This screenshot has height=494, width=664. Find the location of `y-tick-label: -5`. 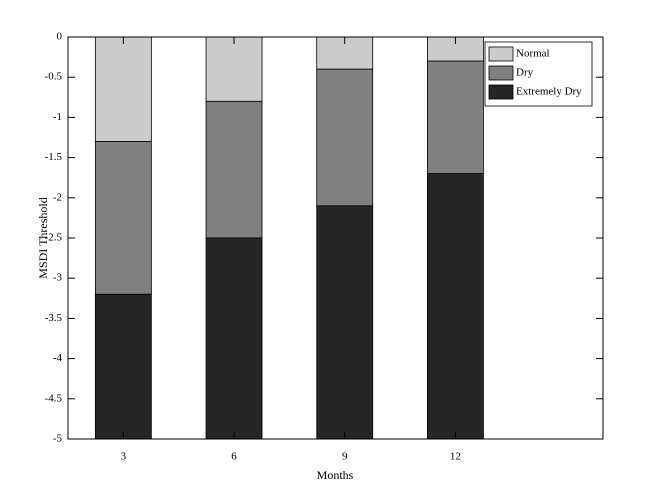

y-tick-label: -5 is located at coordinates (58, 439).